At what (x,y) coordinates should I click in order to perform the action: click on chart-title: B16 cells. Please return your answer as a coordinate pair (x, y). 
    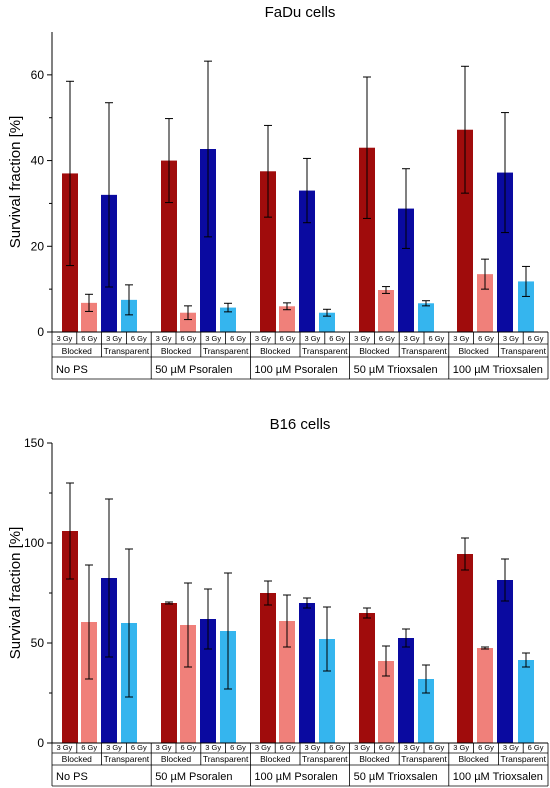
    Looking at the image, I should click on (300, 424).